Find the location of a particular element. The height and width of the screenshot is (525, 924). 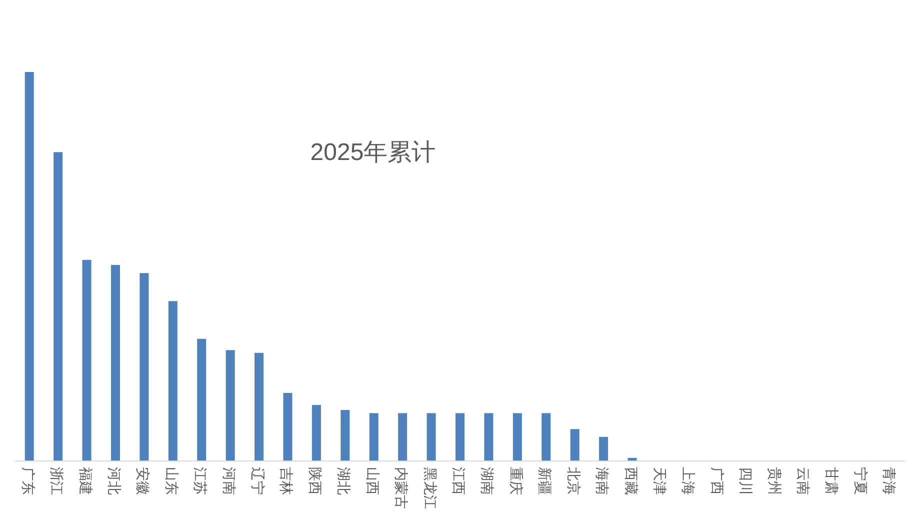

x-tick-label: 宁夏 is located at coordinates (860, 481).